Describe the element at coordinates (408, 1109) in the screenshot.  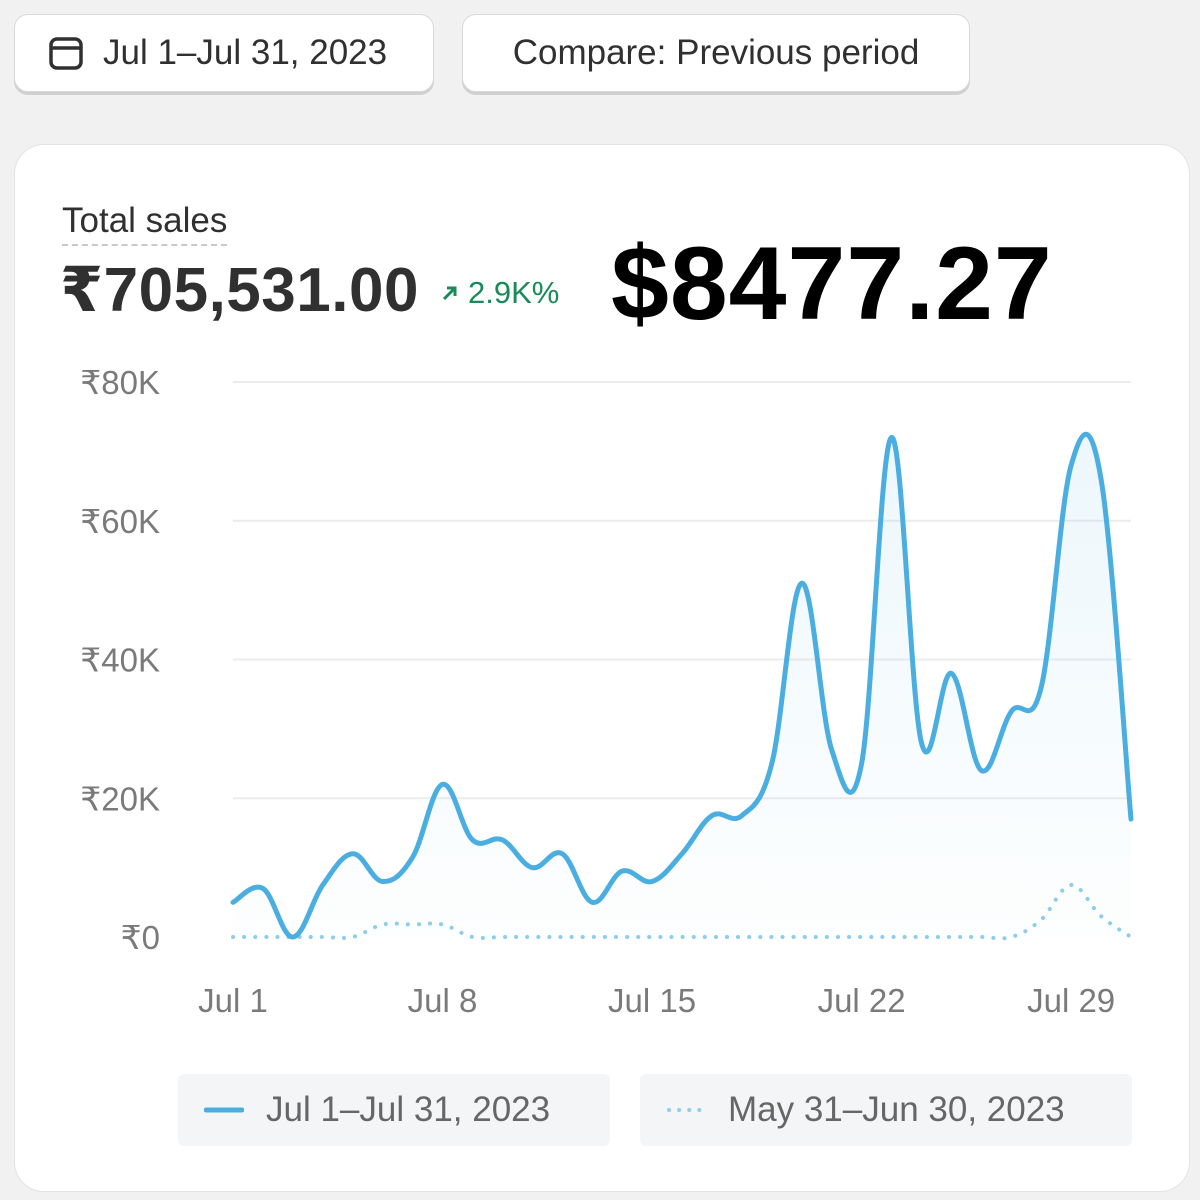
I see `legend-current-label: Jul 1–Jul 31, 2023` at that location.